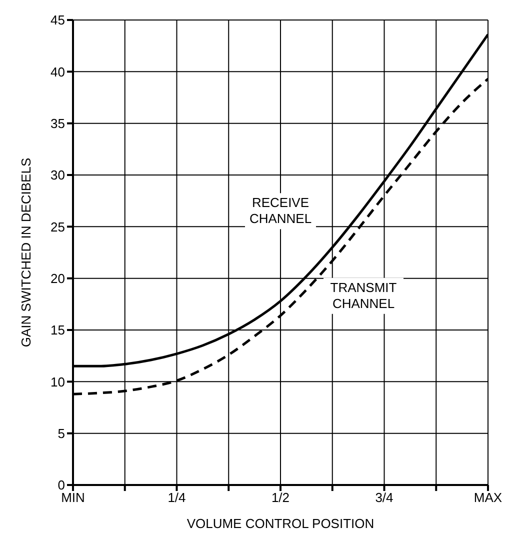 This screenshot has width=516, height=550. Describe the element at coordinates (61, 433) in the screenshot. I see `y-tick-label: 5` at that location.